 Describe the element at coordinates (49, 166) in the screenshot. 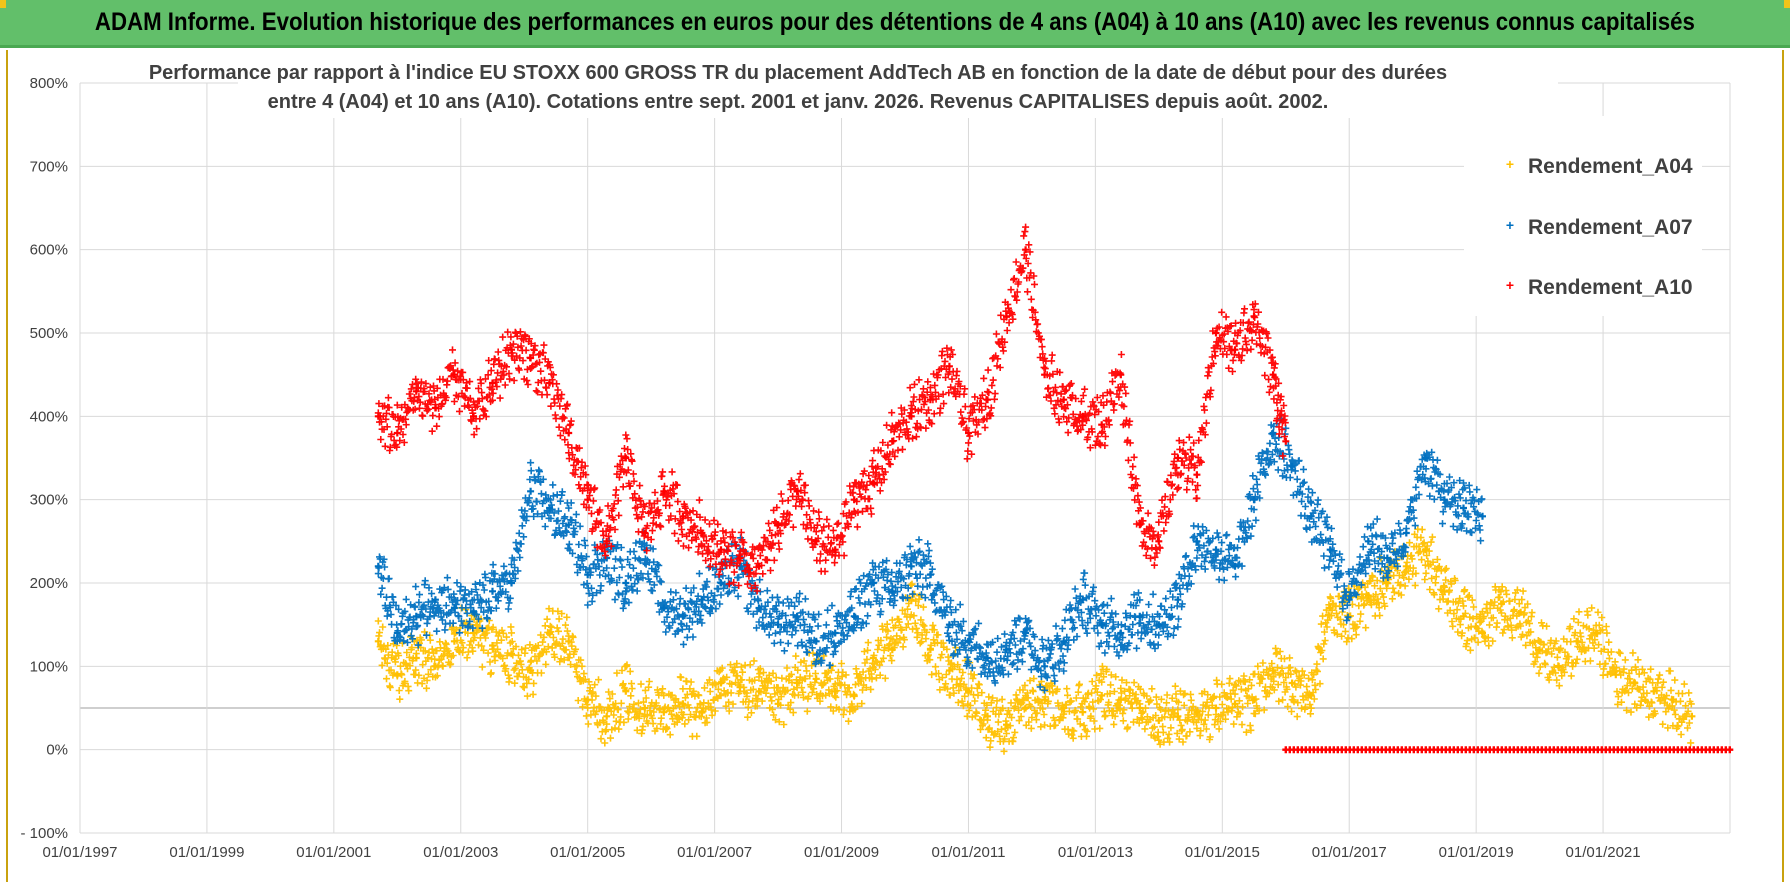

I see `y-tick-label: 700%` at that location.